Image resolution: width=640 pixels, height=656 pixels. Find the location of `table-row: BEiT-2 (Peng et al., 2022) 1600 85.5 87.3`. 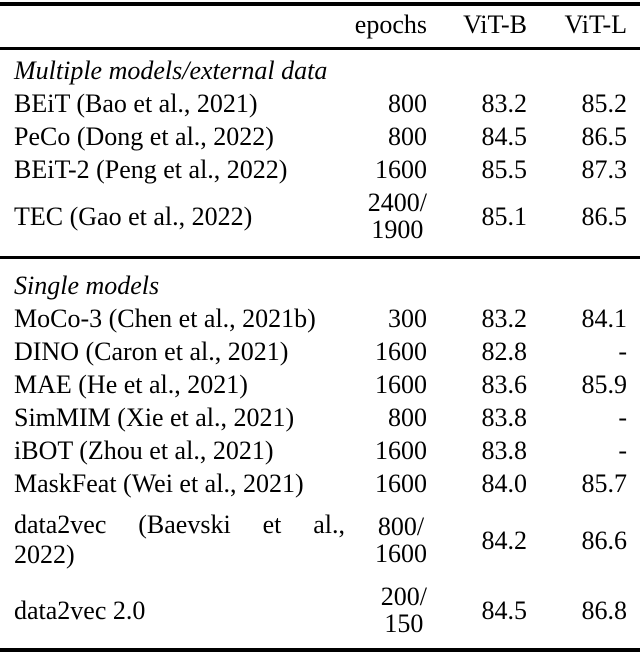

table-row: BEiT-2 (Peng et al., 2022) 1600 85.5 87.3 is located at coordinates (320, 169).